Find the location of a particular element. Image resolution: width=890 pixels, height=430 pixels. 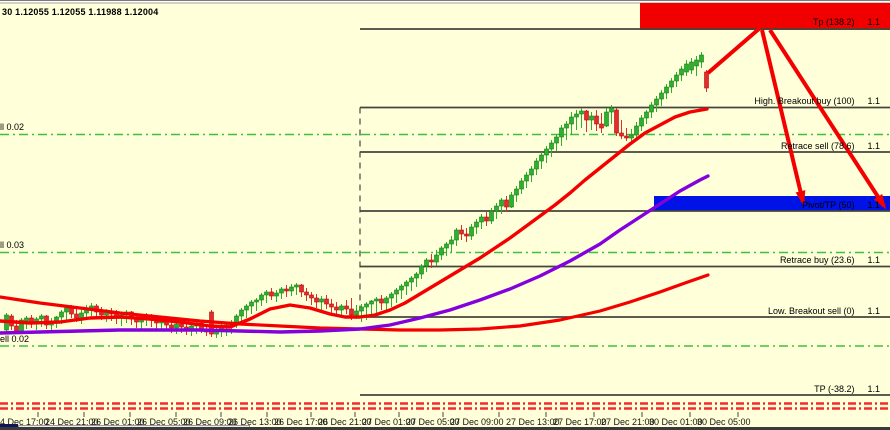

alert-level-lines is located at coordinates (445, 406).